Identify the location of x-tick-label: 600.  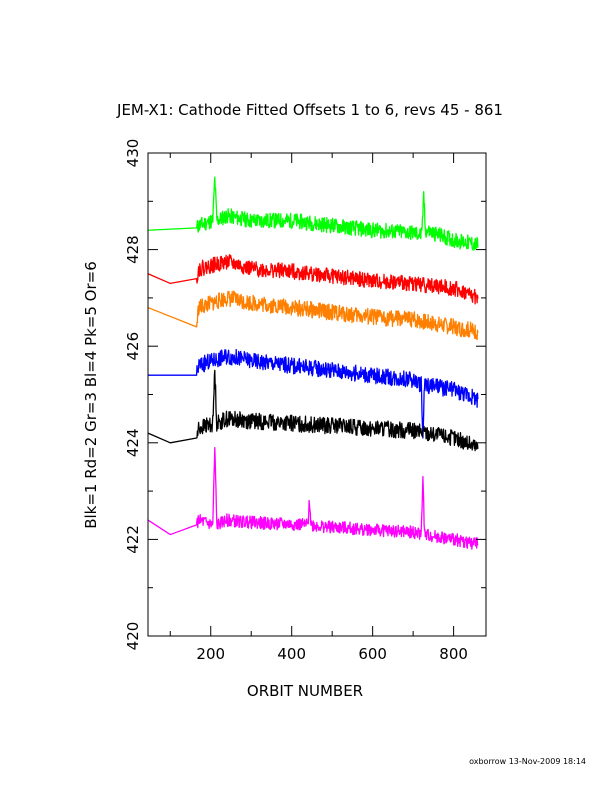
(372, 654).